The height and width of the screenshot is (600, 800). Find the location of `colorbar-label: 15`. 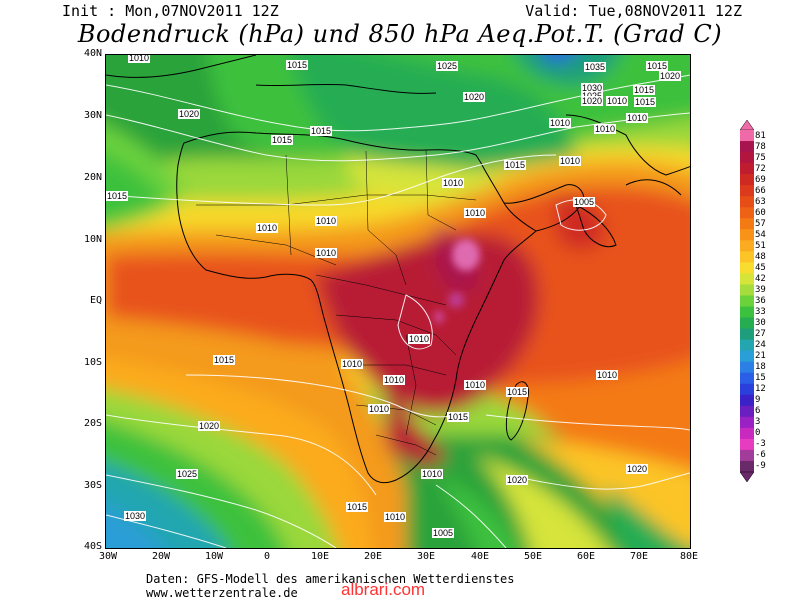

colorbar-label: 15 is located at coordinates (760, 378).